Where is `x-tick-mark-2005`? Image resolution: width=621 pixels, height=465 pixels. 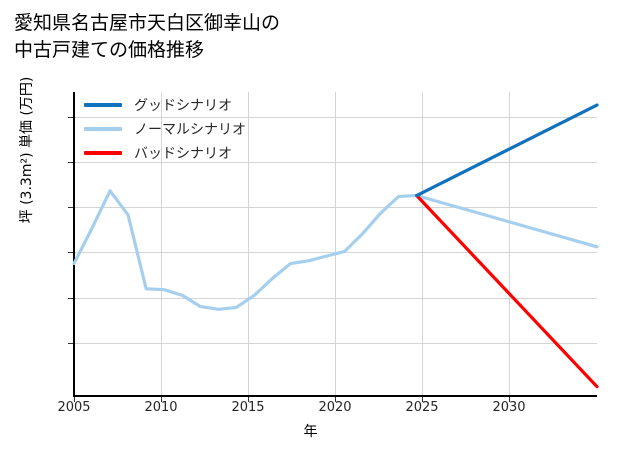
x-tick-mark-2005 is located at coordinates (74, 399).